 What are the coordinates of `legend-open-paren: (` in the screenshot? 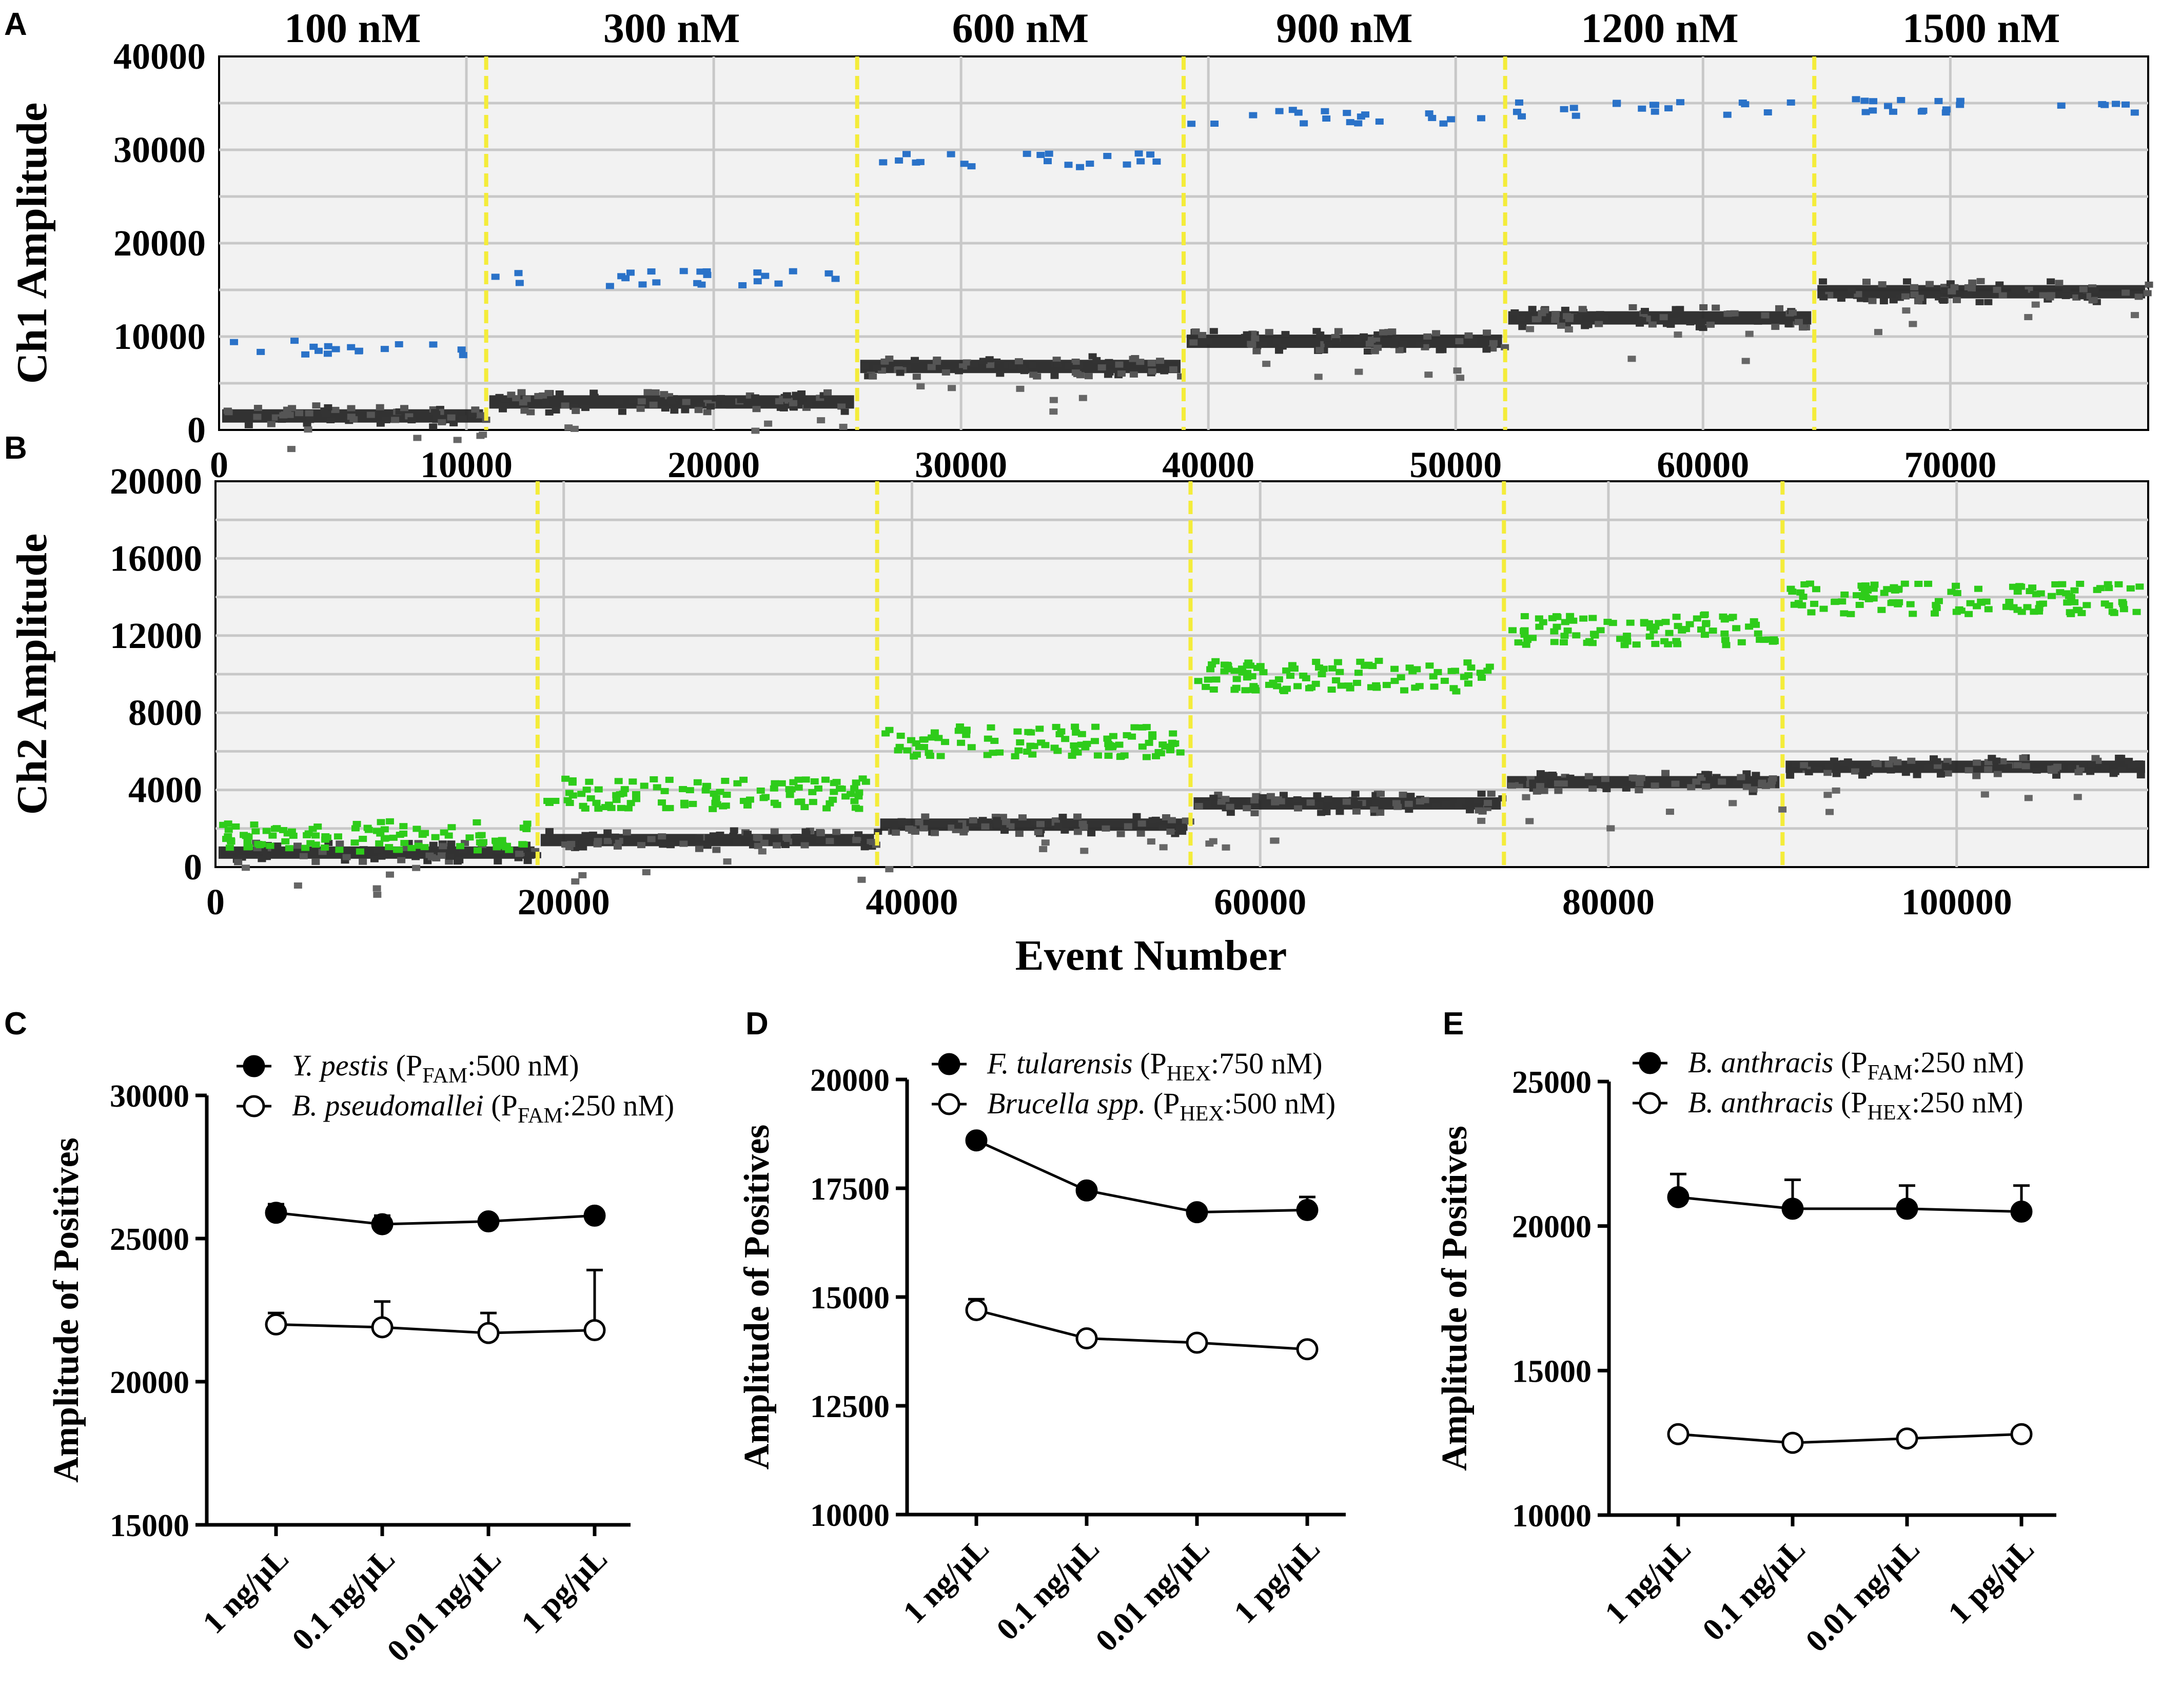 It's located at (1141, 1063).